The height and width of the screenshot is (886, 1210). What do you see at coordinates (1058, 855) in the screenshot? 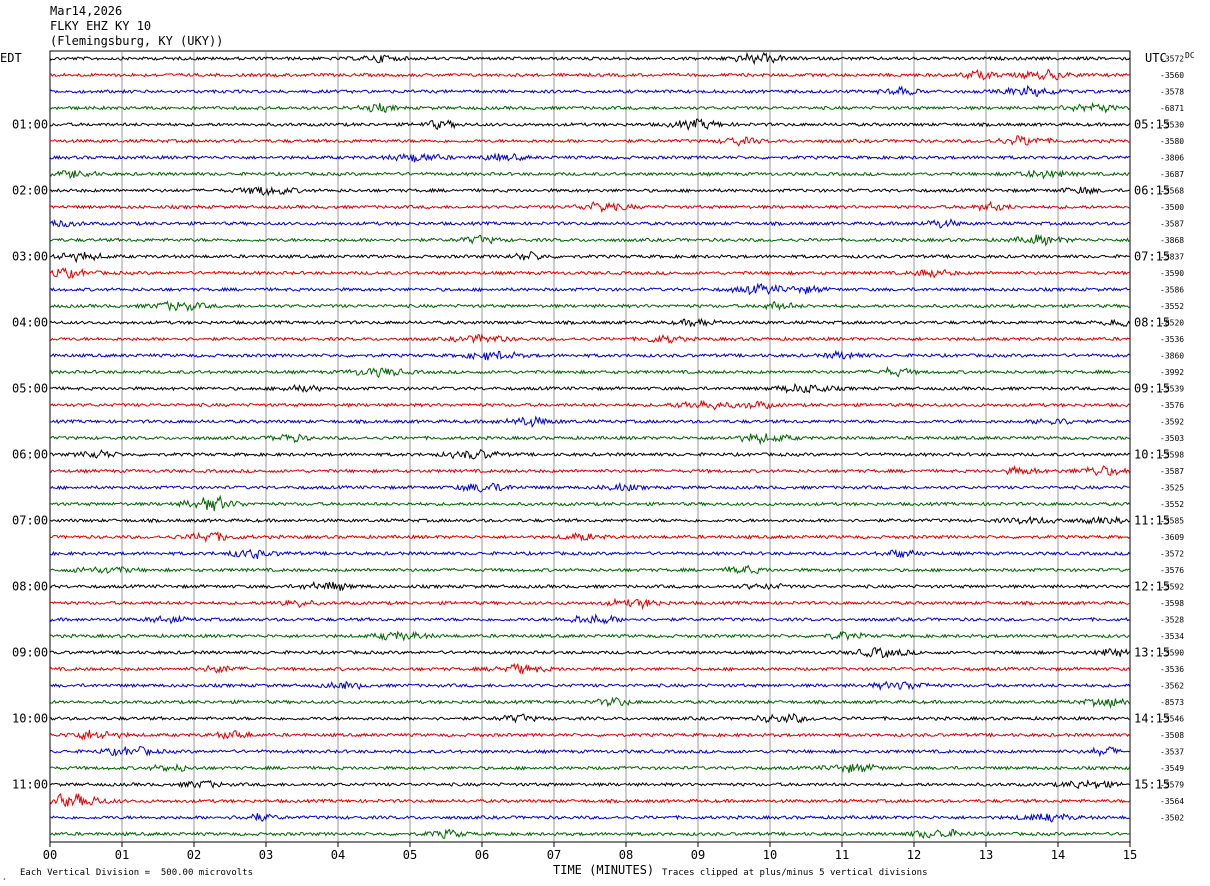
I see `x-tick-label: 14` at bounding box center [1058, 855].